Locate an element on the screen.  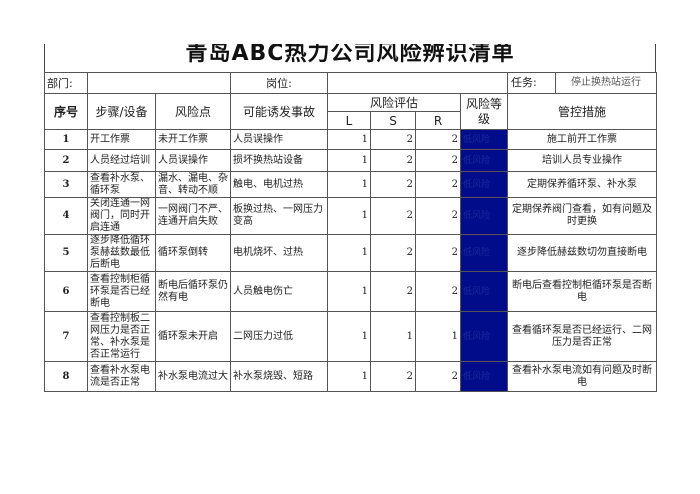
task-label: 任务: is located at coordinates (532, 83).